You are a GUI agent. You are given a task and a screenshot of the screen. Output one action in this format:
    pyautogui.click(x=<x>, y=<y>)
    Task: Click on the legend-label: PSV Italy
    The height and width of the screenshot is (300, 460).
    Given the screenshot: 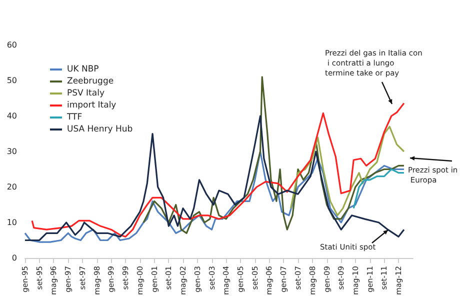 What is the action you would take?
    pyautogui.click(x=85, y=93)
    